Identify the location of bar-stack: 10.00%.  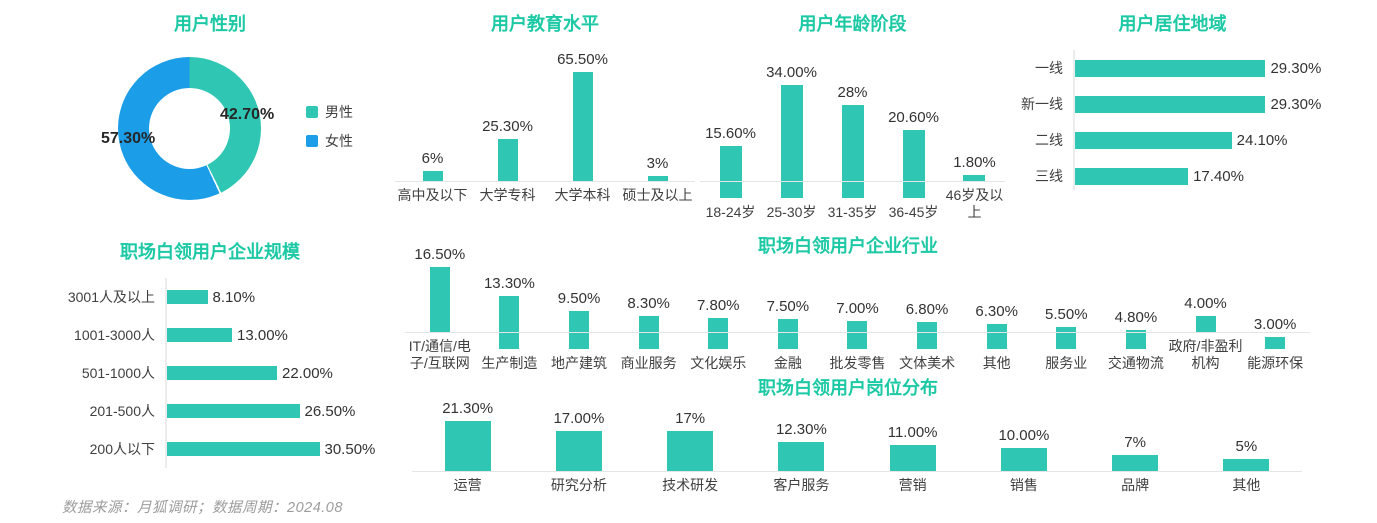
(1023, 433).